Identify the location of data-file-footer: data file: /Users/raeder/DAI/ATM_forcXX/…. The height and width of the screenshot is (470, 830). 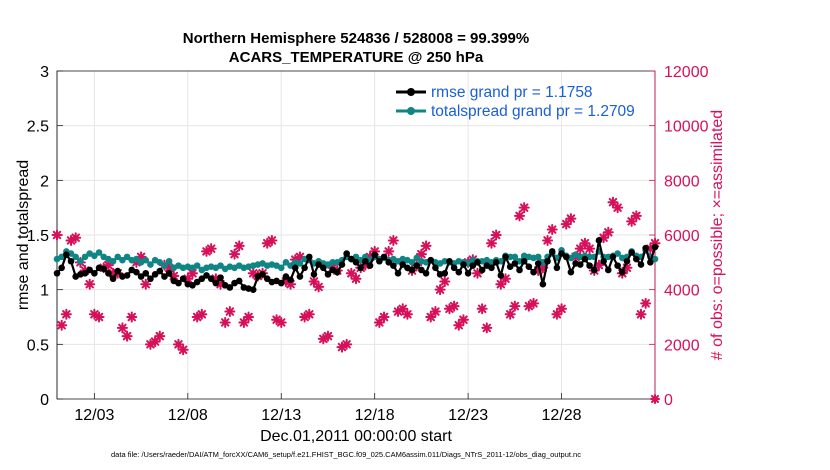
(346, 454).